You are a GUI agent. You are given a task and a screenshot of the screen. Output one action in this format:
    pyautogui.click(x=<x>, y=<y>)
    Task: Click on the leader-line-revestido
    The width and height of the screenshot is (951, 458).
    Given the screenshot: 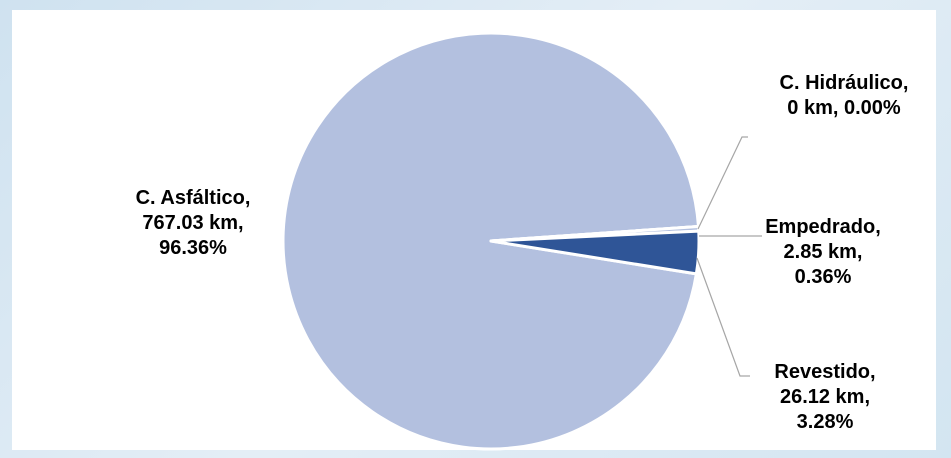 What is the action you would take?
    pyautogui.click(x=723, y=317)
    